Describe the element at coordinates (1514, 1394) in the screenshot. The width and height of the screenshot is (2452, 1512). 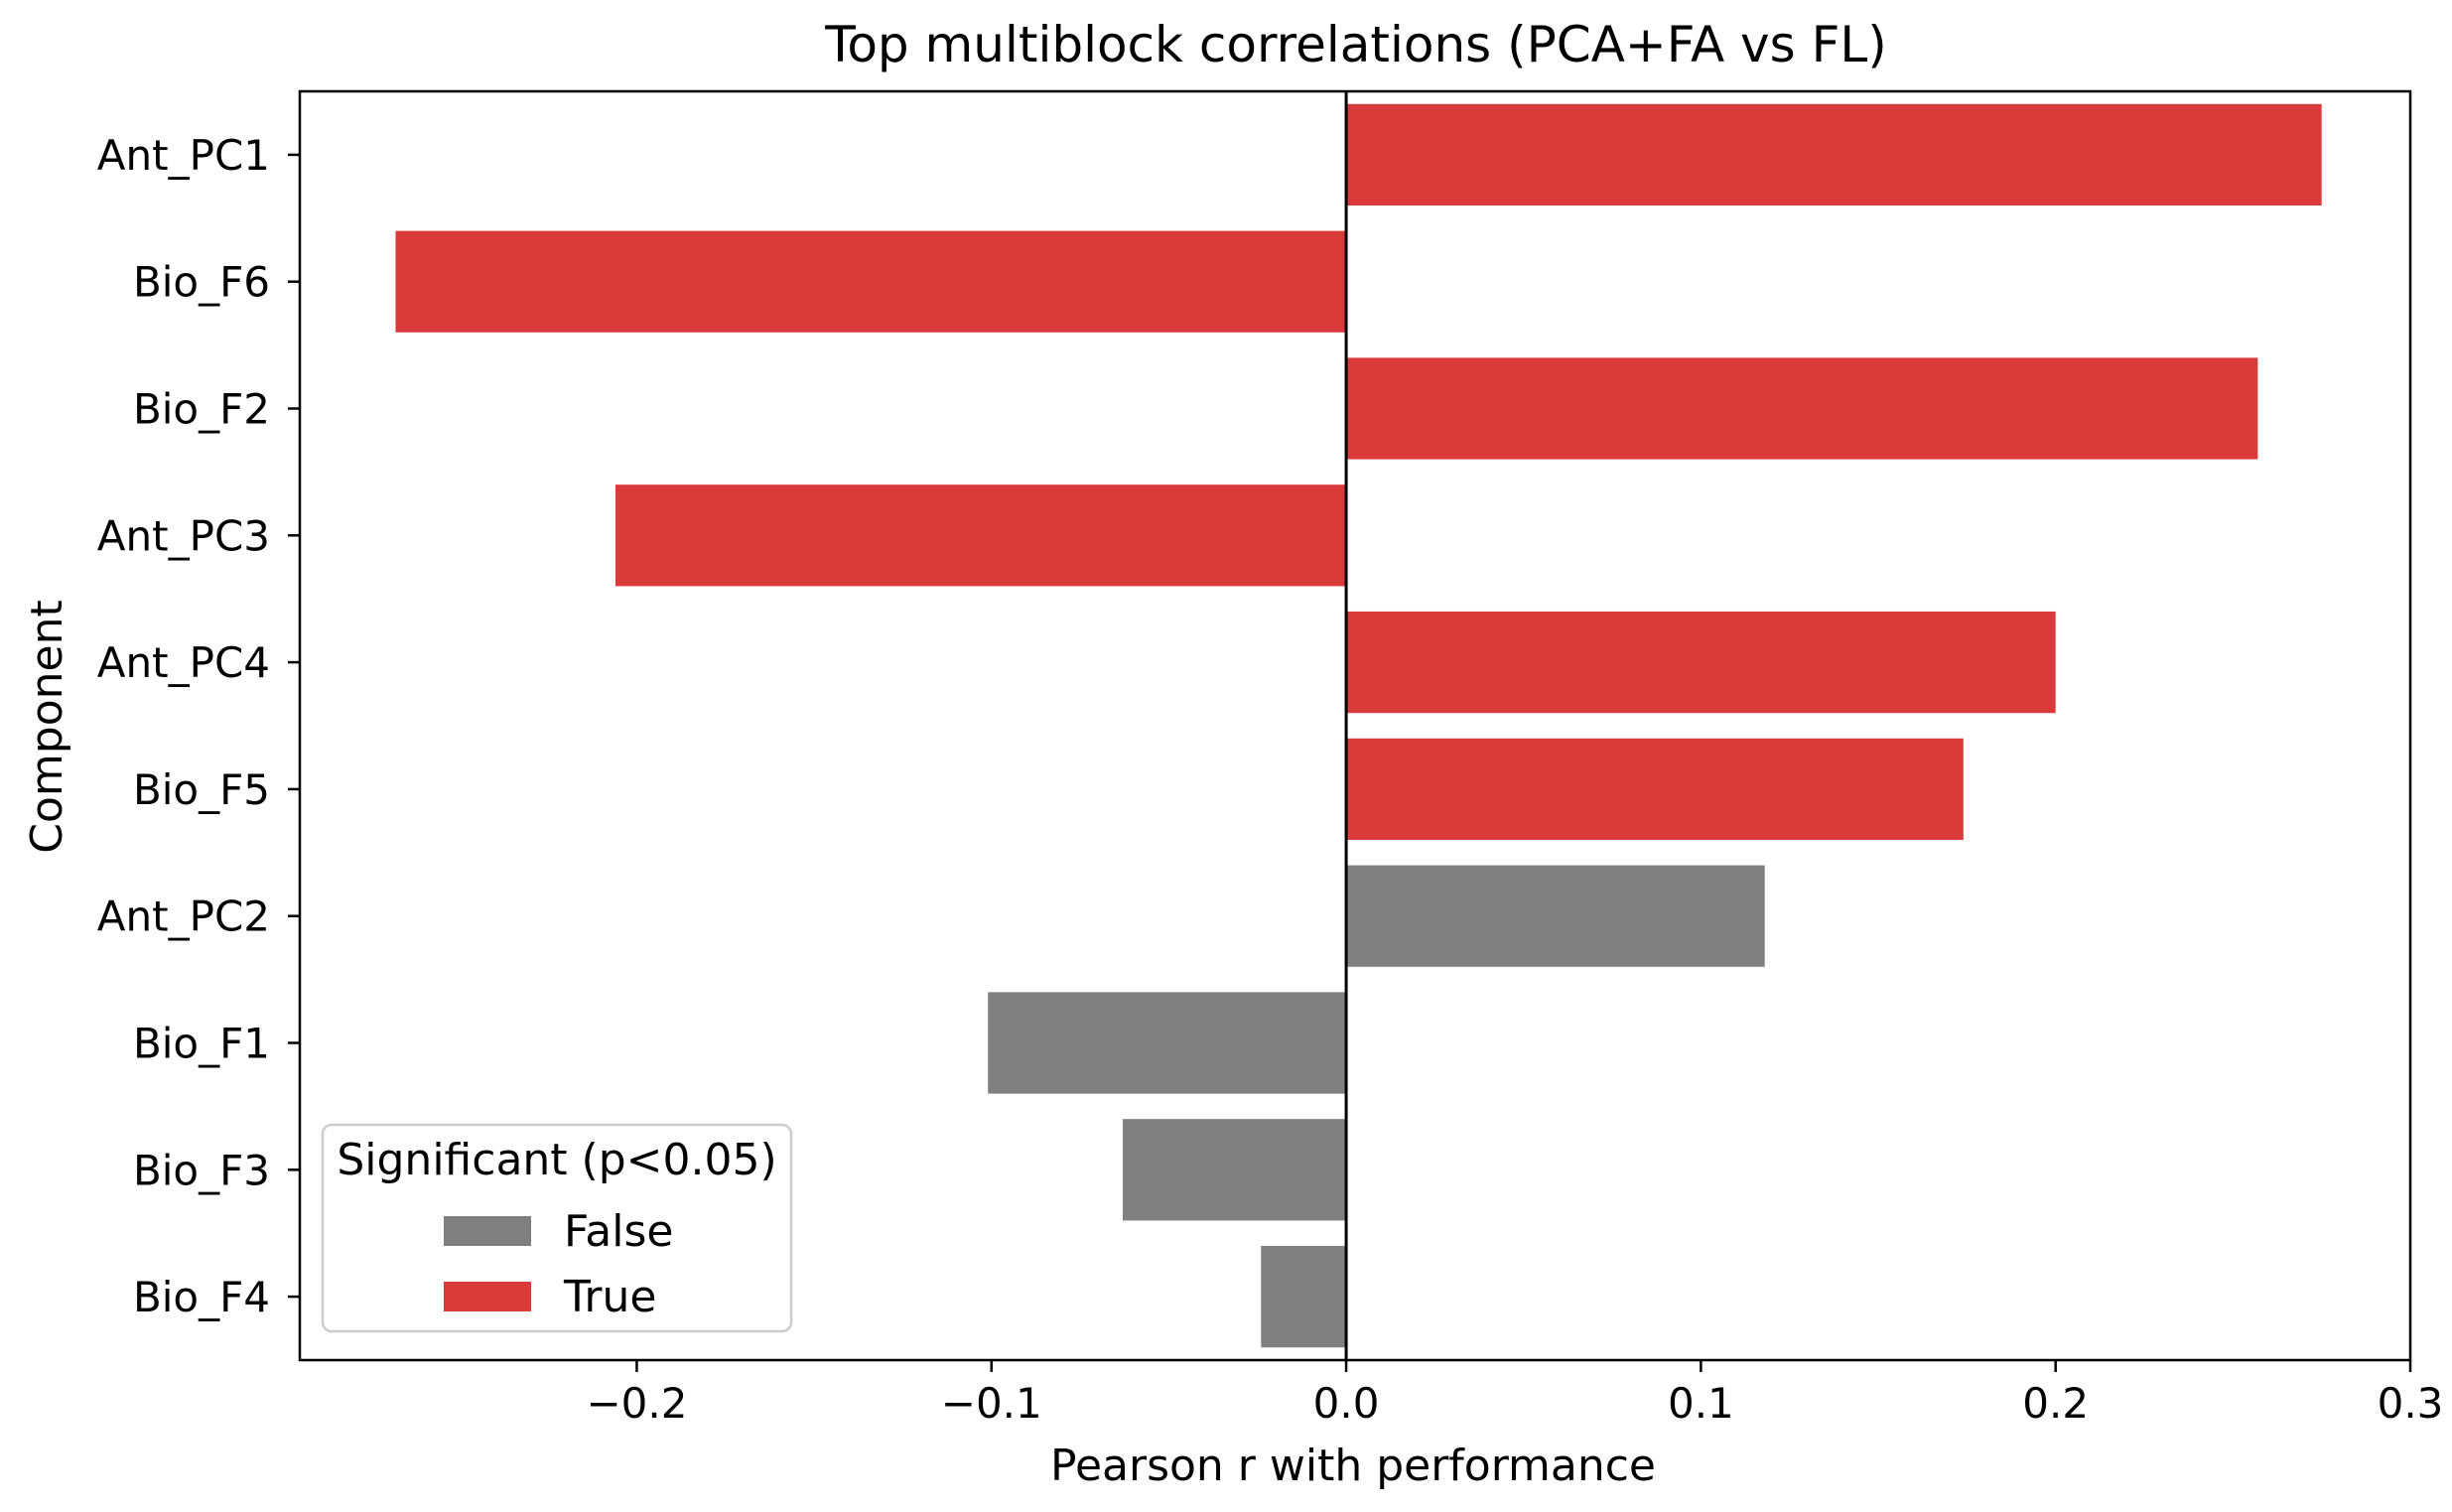
I see `x-axis-ticks: −0.2 −0.1 0.0 0.1 0.2 0.3` at that location.